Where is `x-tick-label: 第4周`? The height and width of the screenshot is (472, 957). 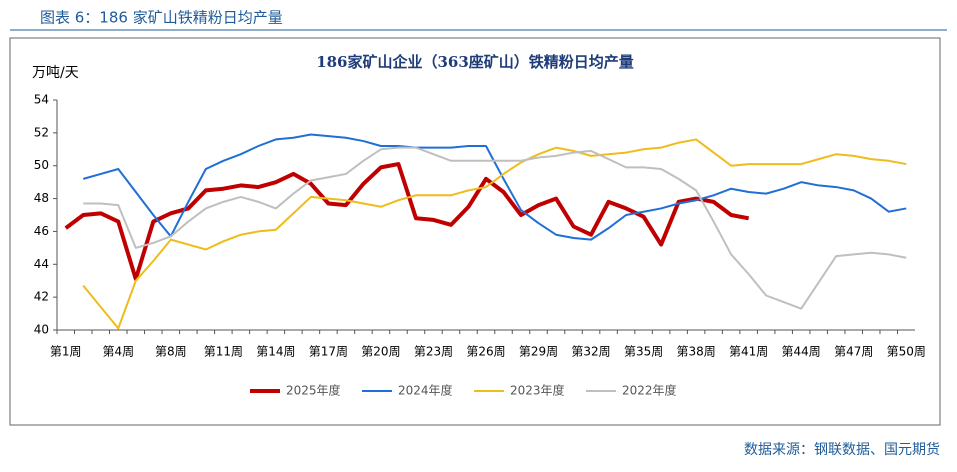
x-tick-label: 第4周 is located at coordinates (118, 352).